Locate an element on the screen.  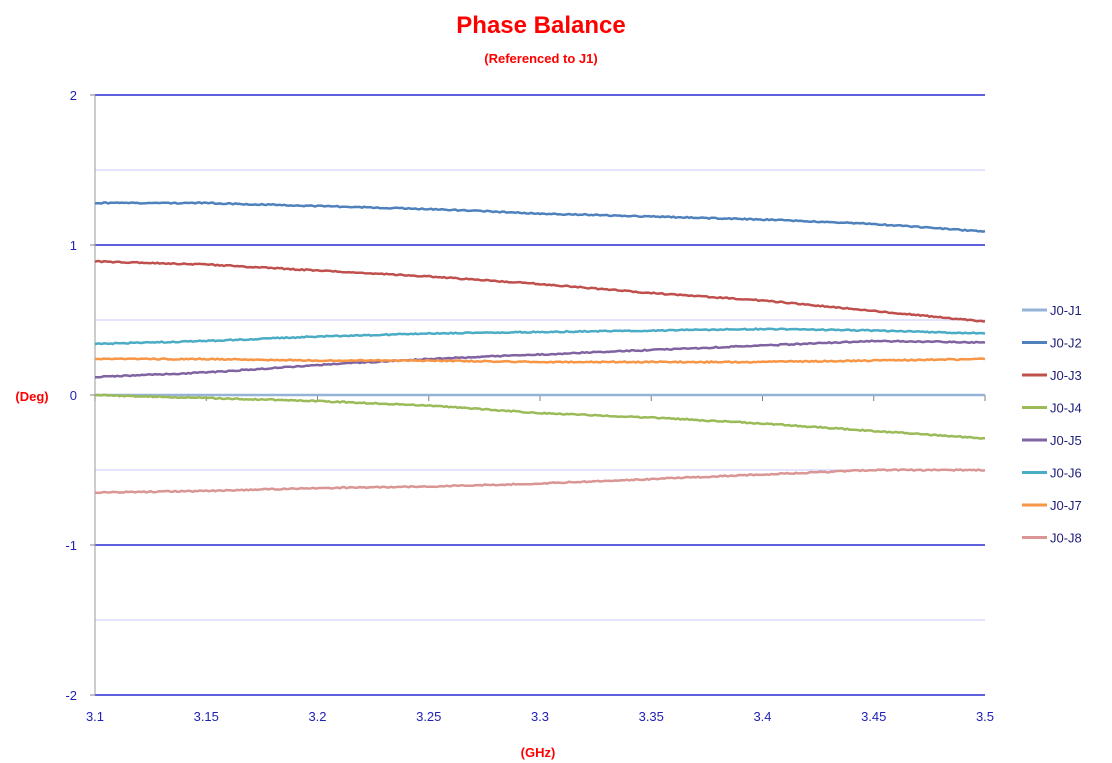
y-tick-label: 2 is located at coordinates (73, 95).